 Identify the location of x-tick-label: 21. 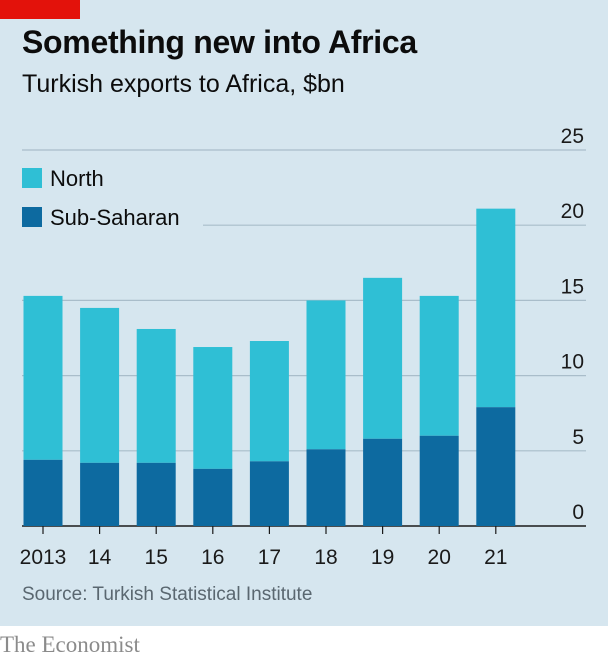
(495, 557).